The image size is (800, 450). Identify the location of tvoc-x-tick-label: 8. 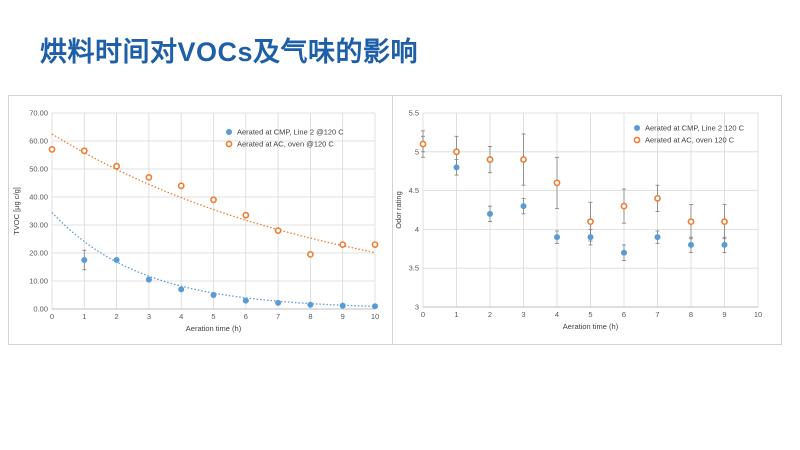
(310, 316).